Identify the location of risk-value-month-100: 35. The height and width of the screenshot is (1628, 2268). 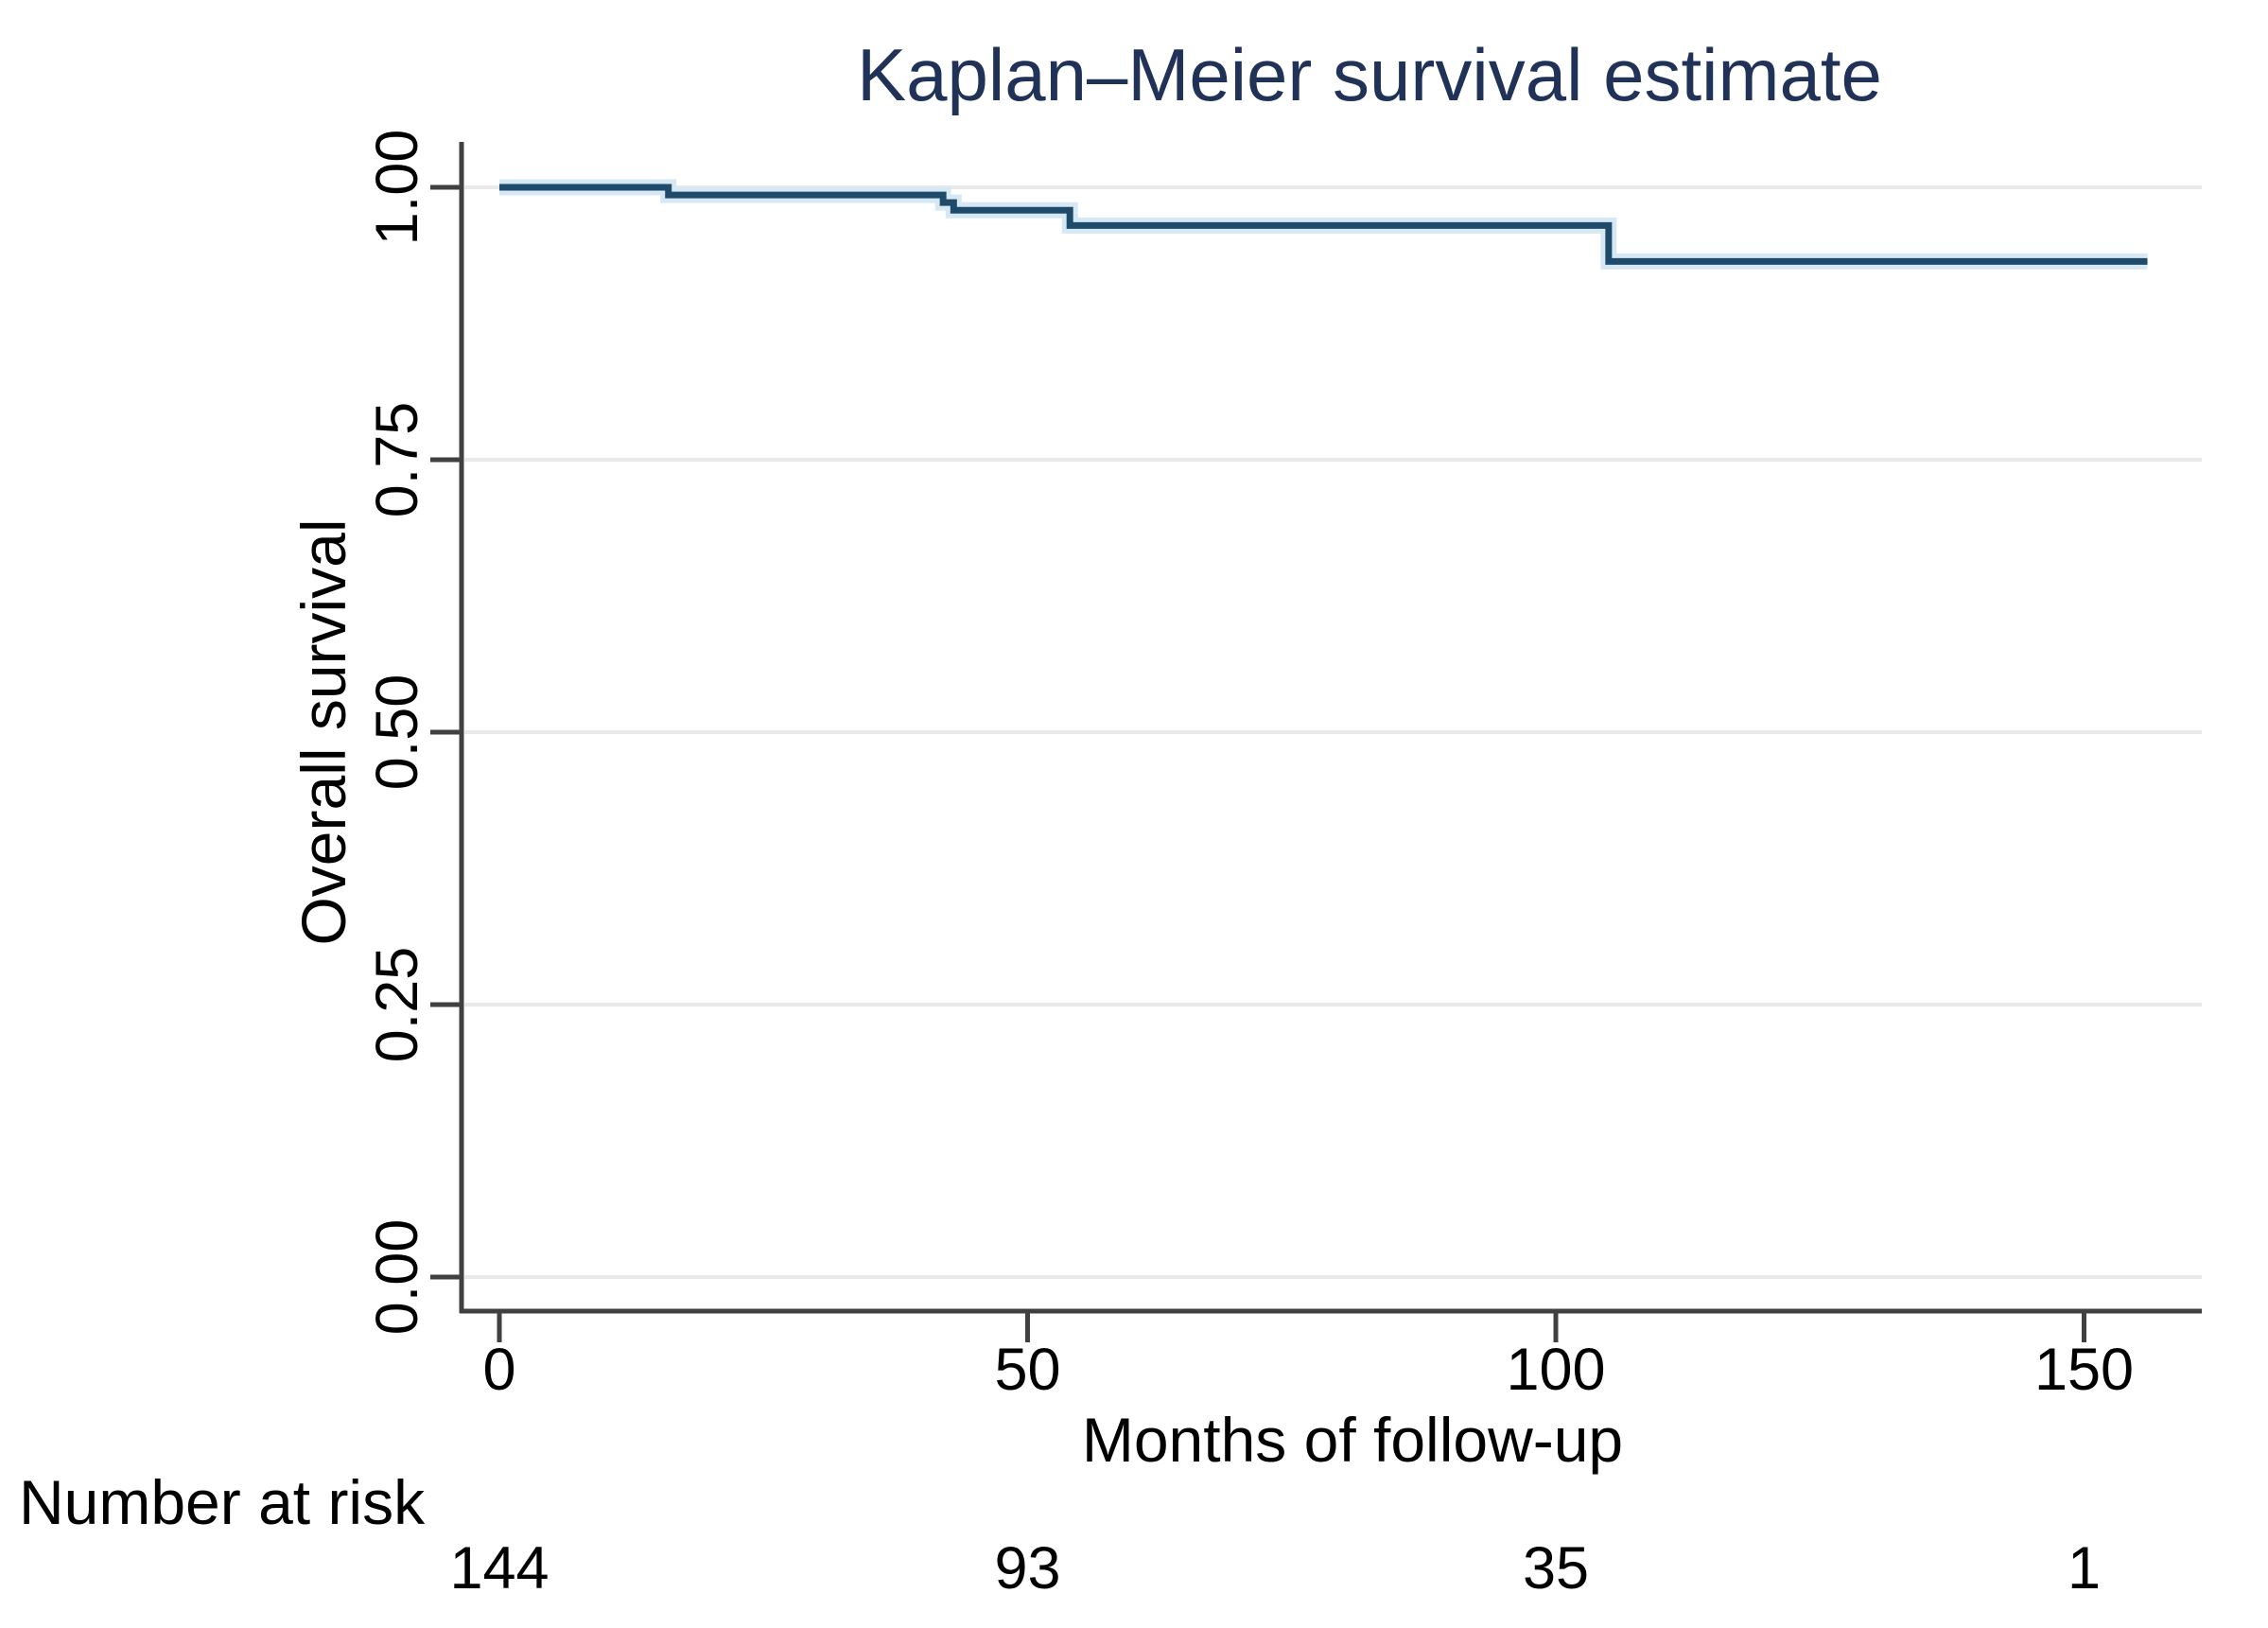
(1556, 1568).